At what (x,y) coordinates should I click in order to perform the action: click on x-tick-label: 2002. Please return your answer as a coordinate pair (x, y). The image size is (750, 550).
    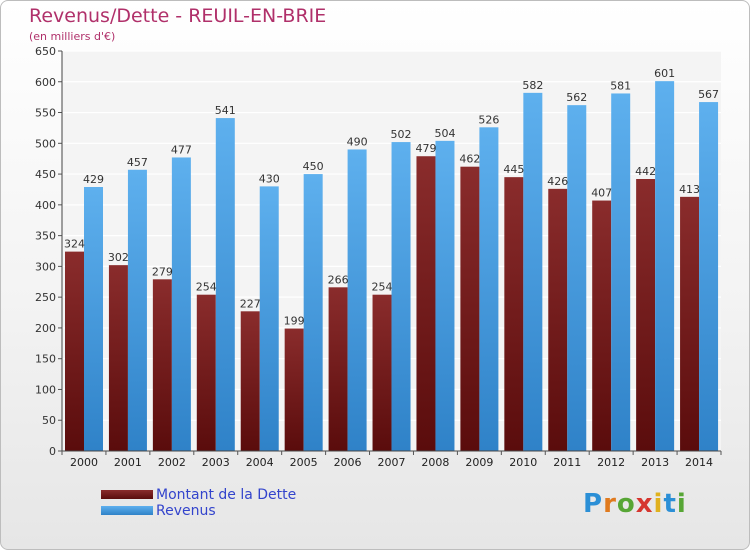
    Looking at the image, I should click on (172, 462).